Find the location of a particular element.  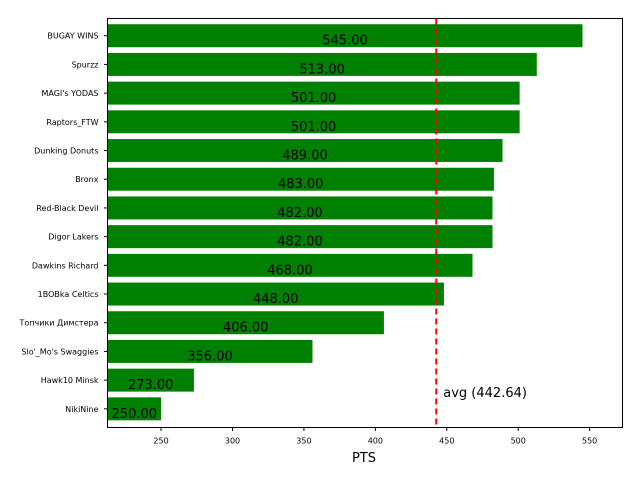

bar-value-label: 468.00 is located at coordinates (290, 270).